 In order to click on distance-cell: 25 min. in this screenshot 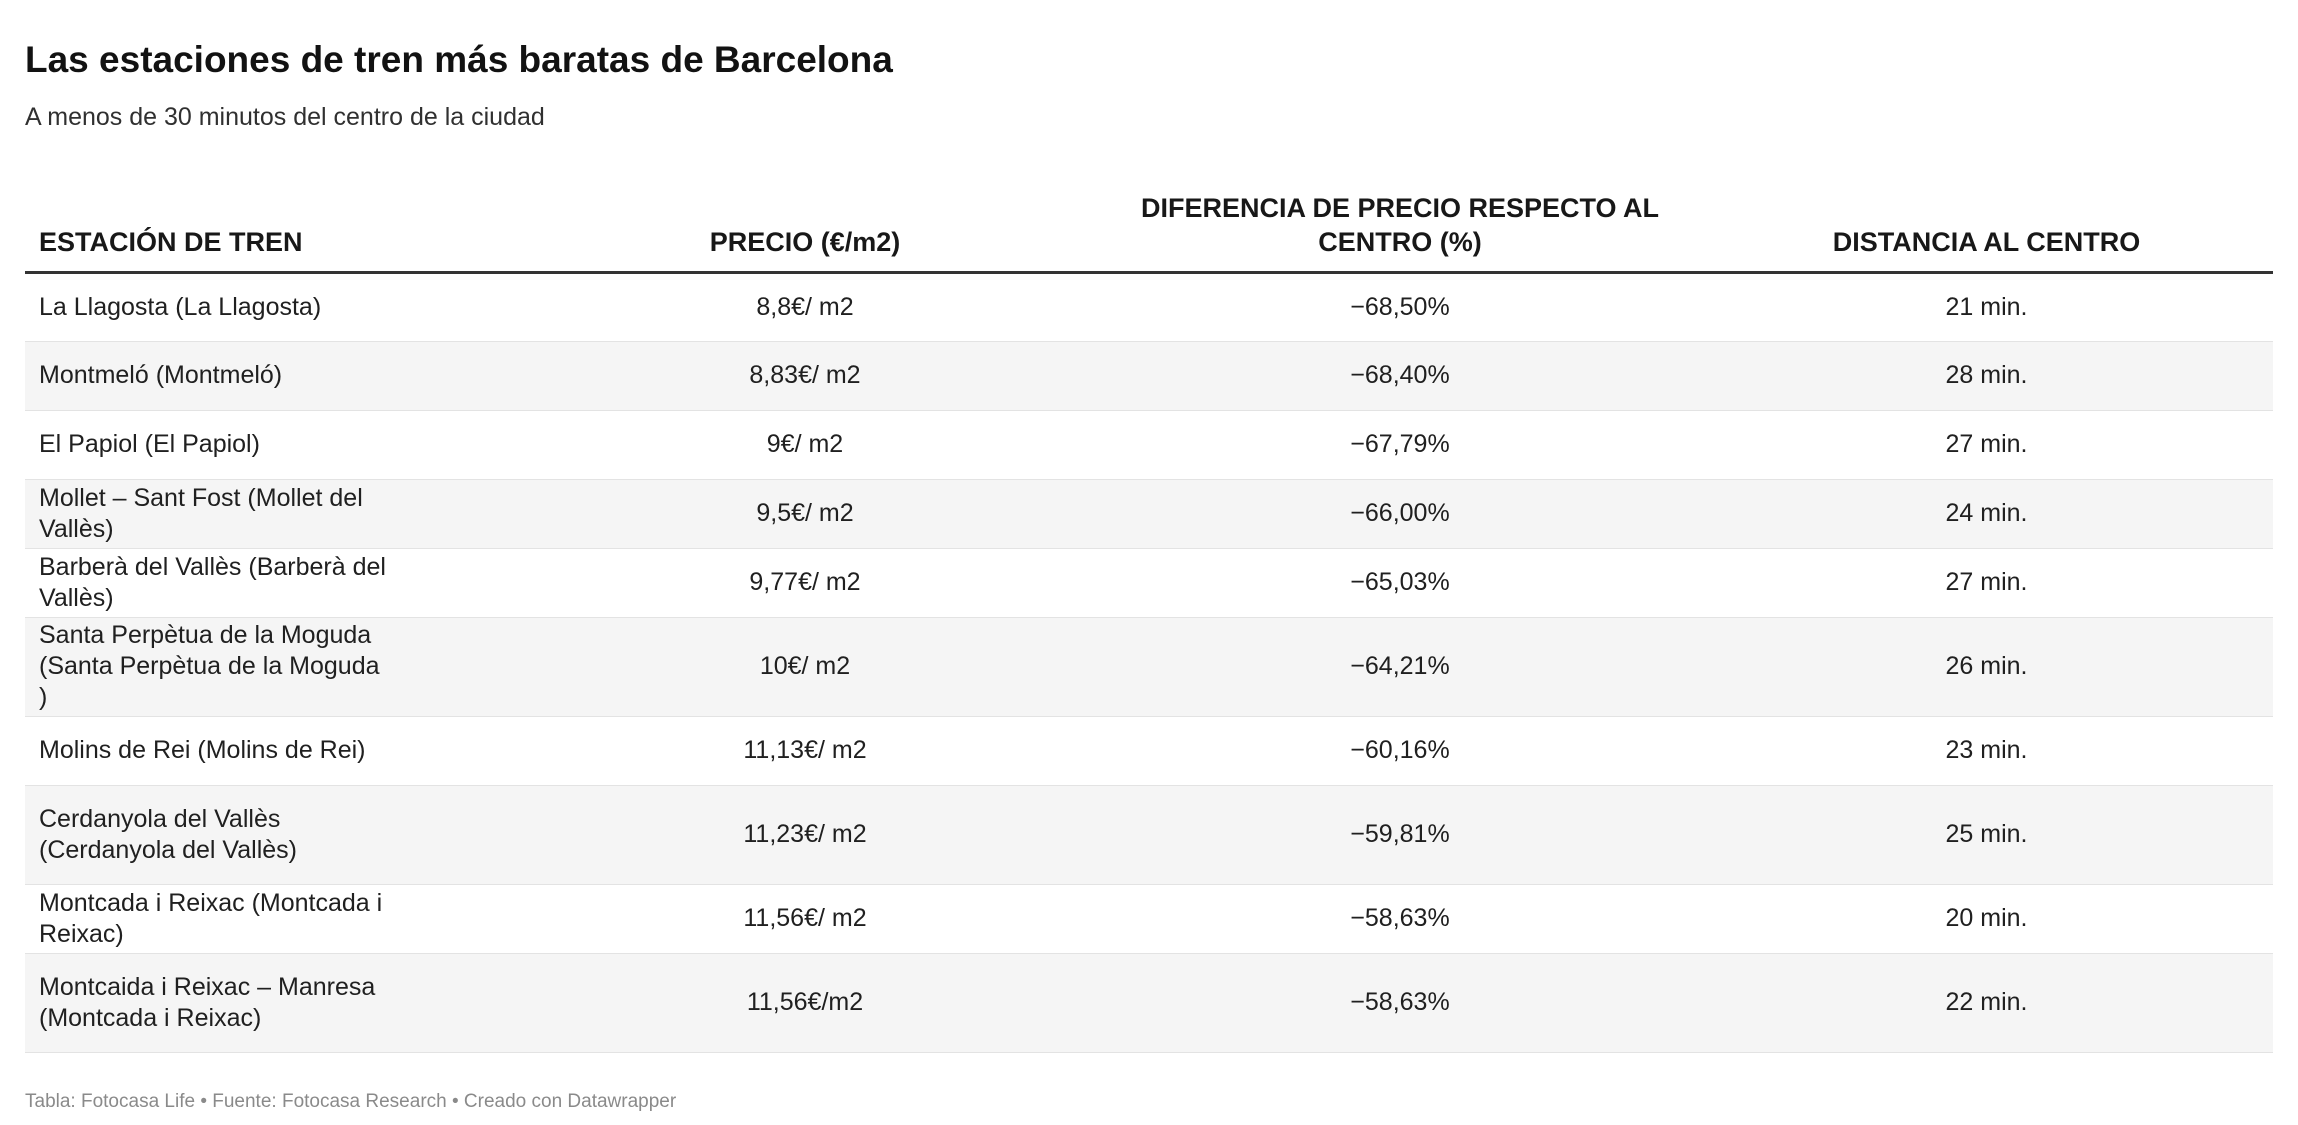, I will do `click(1986, 835)`.